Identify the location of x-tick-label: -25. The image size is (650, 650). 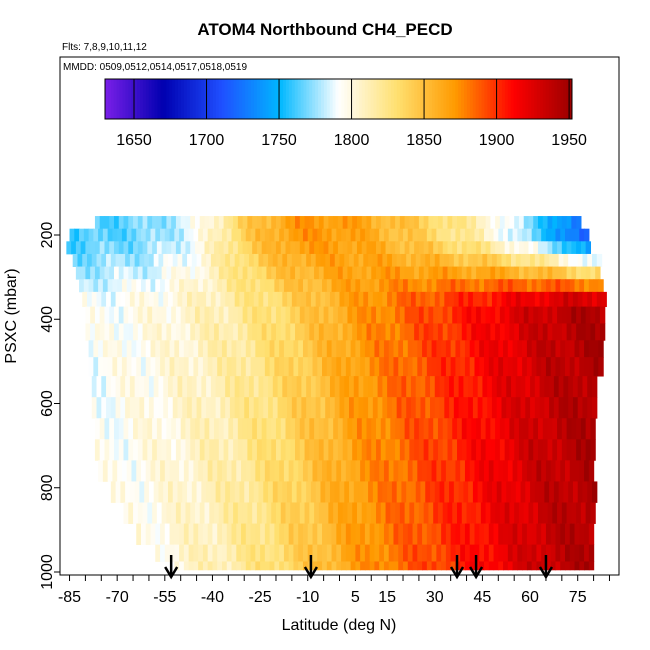
(260, 597).